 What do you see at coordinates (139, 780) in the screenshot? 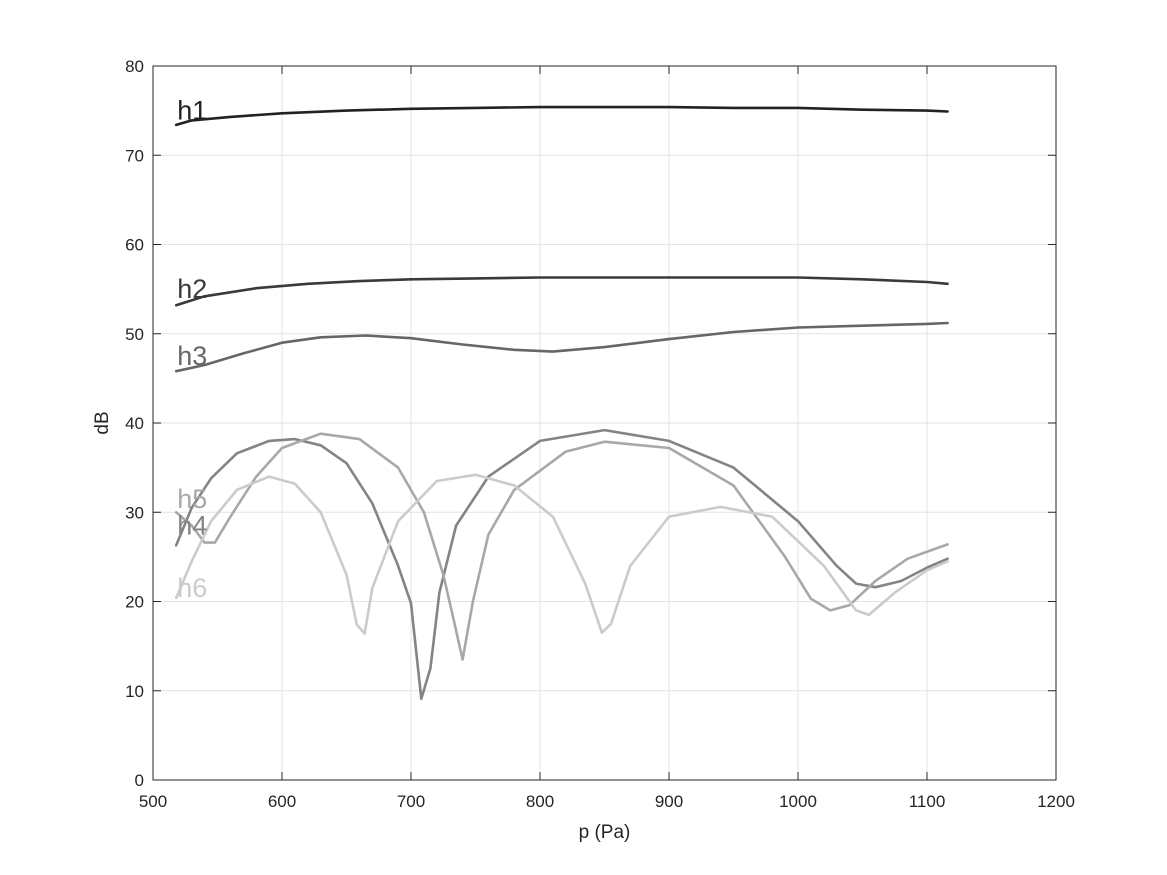
I see `y-tick-label: 0` at bounding box center [139, 780].